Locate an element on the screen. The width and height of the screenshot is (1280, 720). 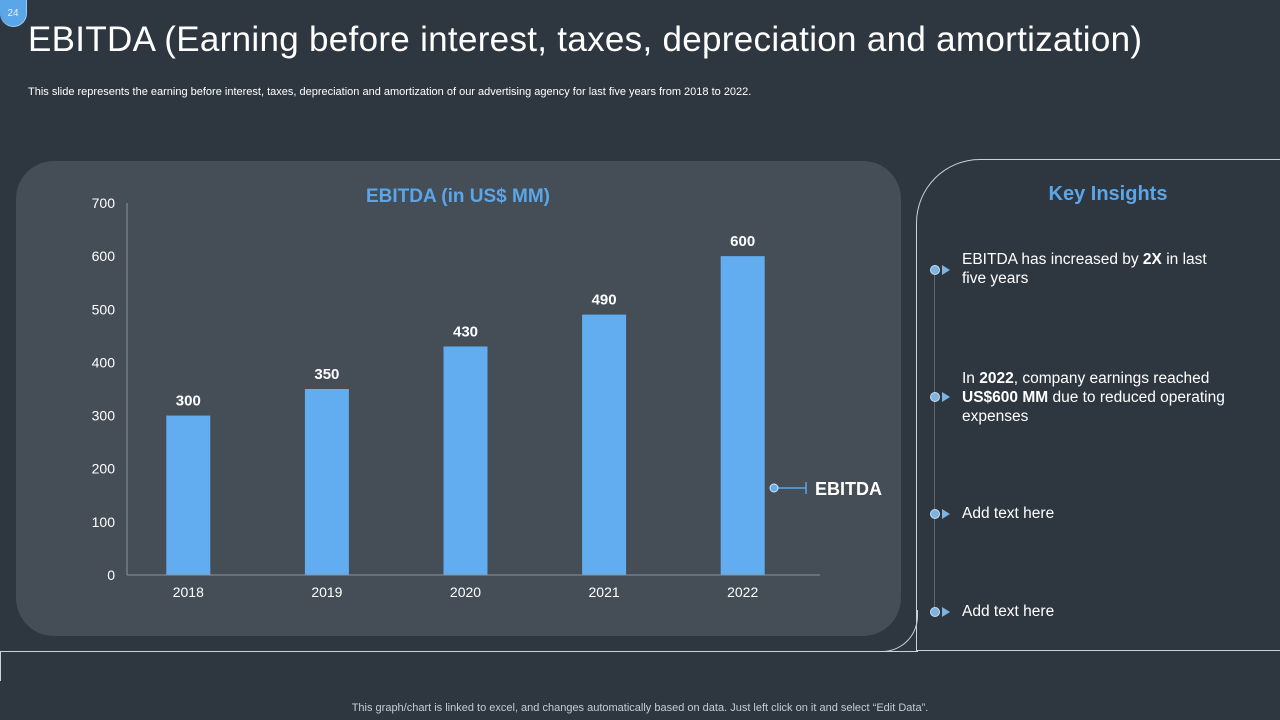
legend-label: EBITDA is located at coordinates (848, 489).